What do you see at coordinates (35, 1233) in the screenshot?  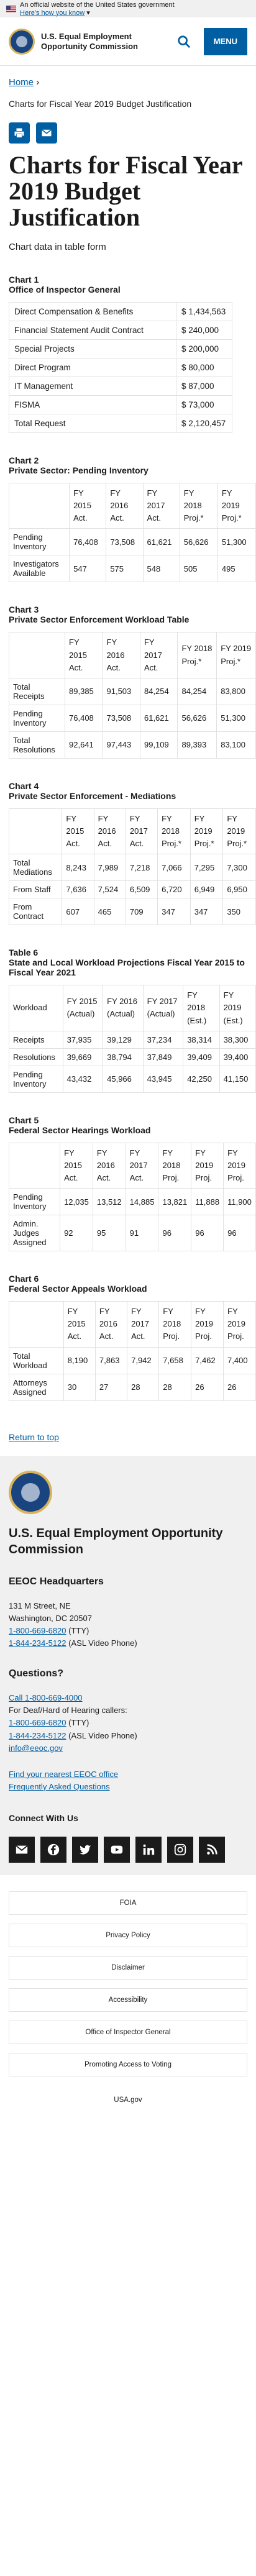 I see `table-row-label: Admin. Judges Assigned` at bounding box center [35, 1233].